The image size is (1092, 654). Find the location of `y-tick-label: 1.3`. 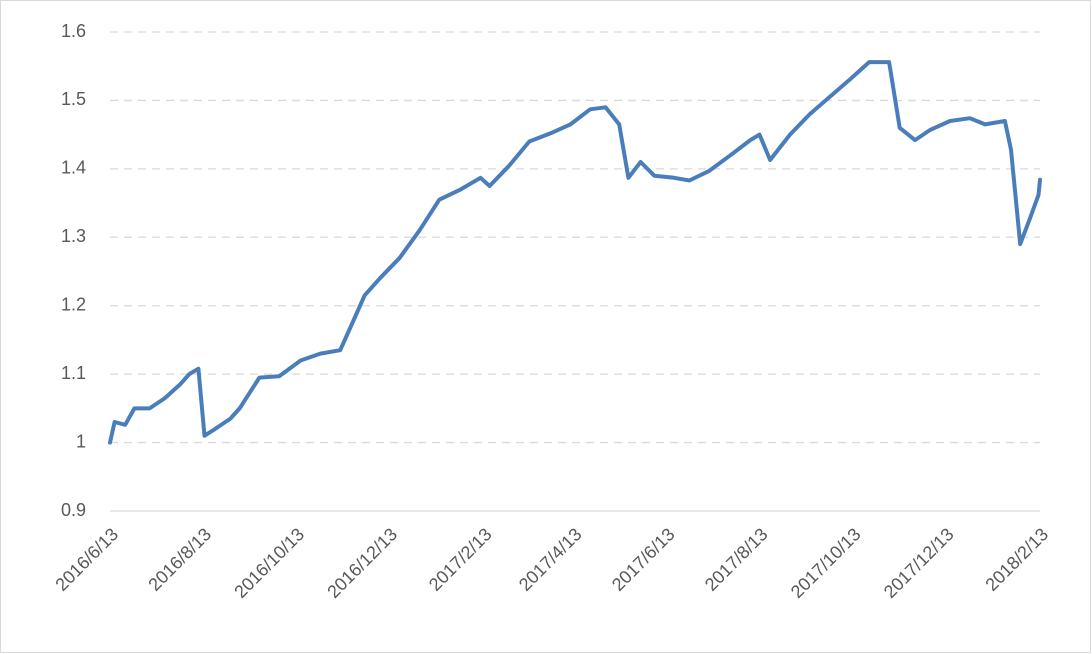

y-tick-label: 1.3 is located at coordinates (73, 236).